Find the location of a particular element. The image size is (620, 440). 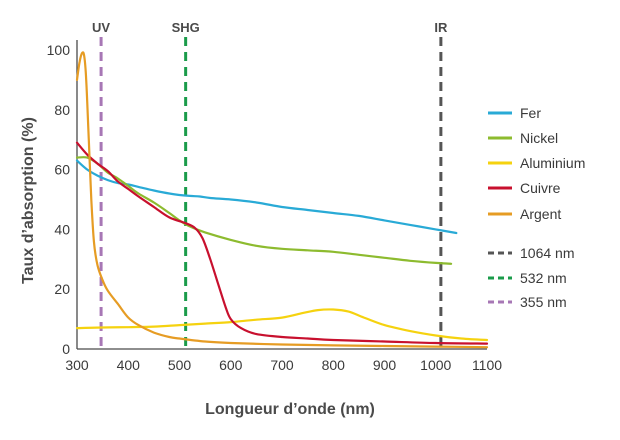

y-tick-label-20: 20 is located at coordinates (62, 289).